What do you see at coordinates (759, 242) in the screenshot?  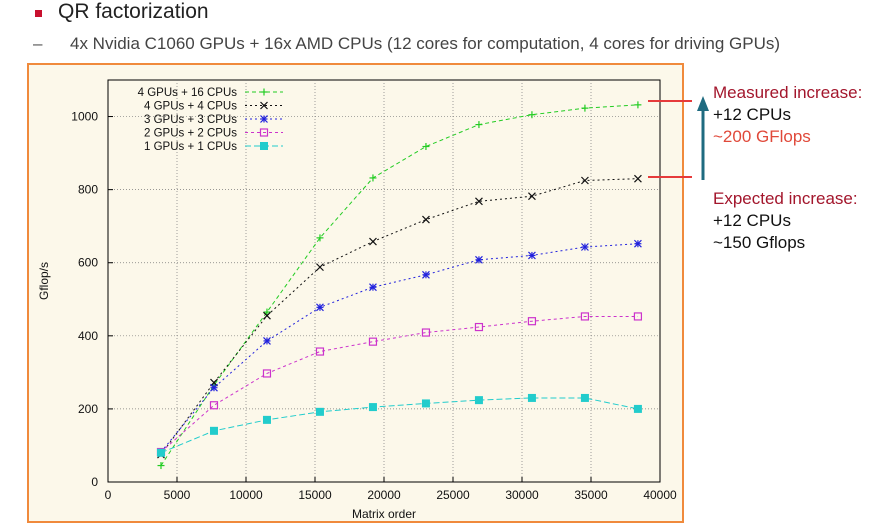 I see `expected-increase-gflops: ~150 Gflops` at bounding box center [759, 242].